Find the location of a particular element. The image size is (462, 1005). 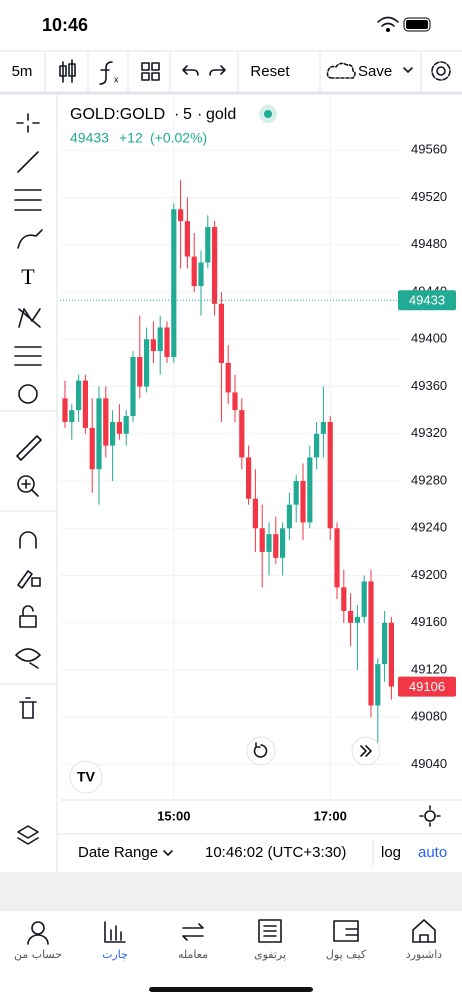

nav-icons is located at coordinates (231, 932).